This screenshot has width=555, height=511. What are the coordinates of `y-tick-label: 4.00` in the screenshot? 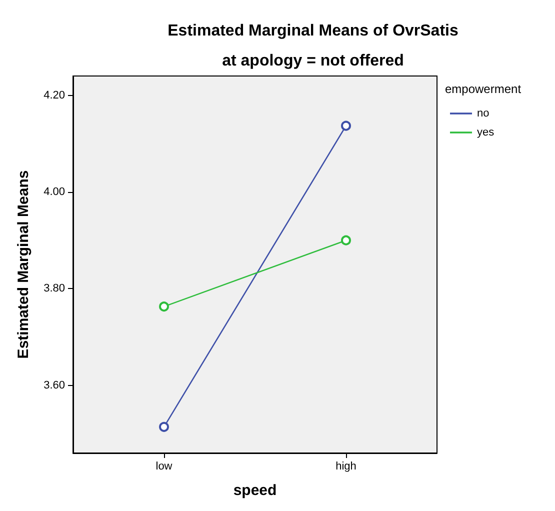 It's located at (54, 192).